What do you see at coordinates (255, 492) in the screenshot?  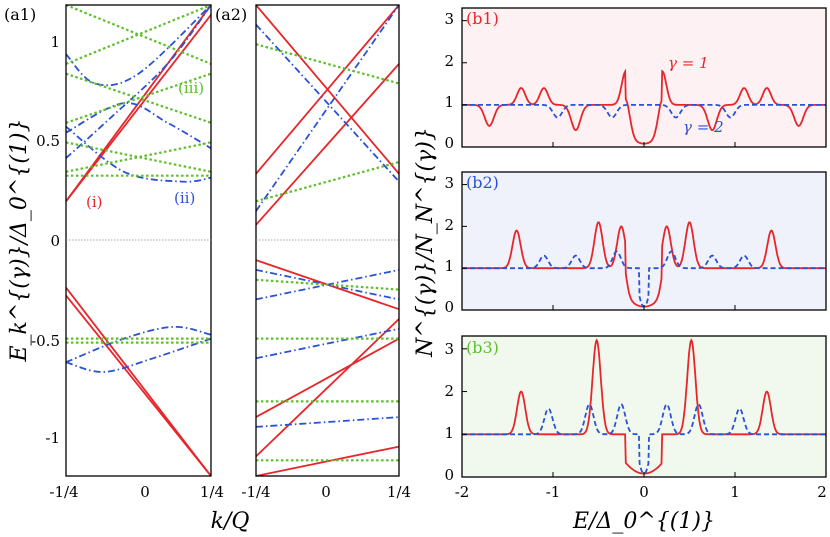 I see `a2-xtick-neg-quarter: -1/4` at bounding box center [255, 492].